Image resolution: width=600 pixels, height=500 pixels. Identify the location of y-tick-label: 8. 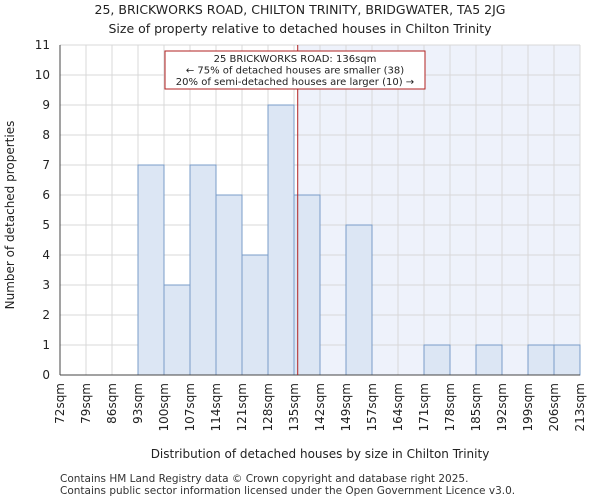
(46, 135).